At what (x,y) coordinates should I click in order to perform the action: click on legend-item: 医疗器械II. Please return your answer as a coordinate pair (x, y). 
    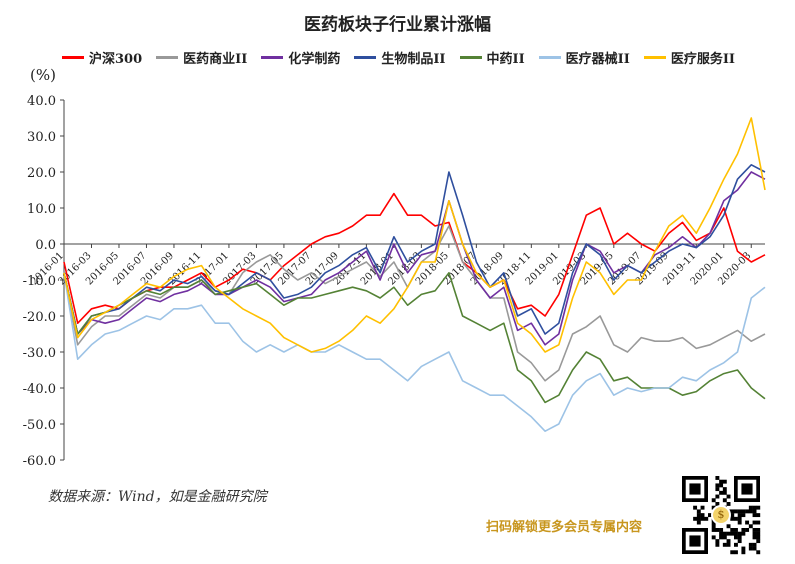
    Looking at the image, I should click on (584, 57).